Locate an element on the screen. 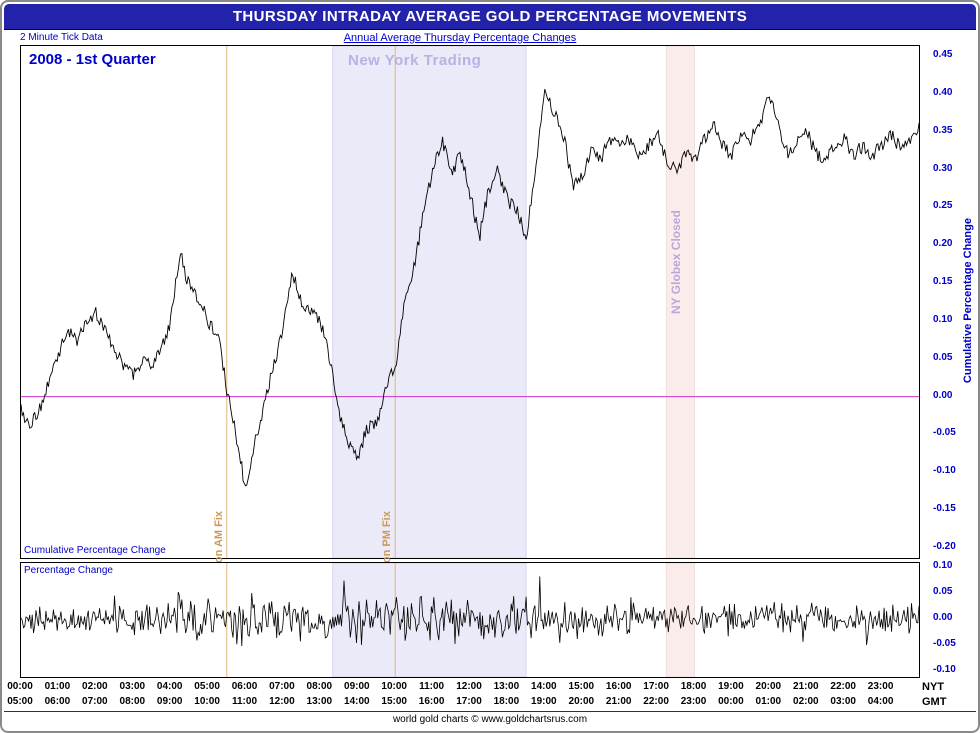 The width and height of the screenshot is (980, 733). y-tick-label: 0.15 is located at coordinates (943, 282).